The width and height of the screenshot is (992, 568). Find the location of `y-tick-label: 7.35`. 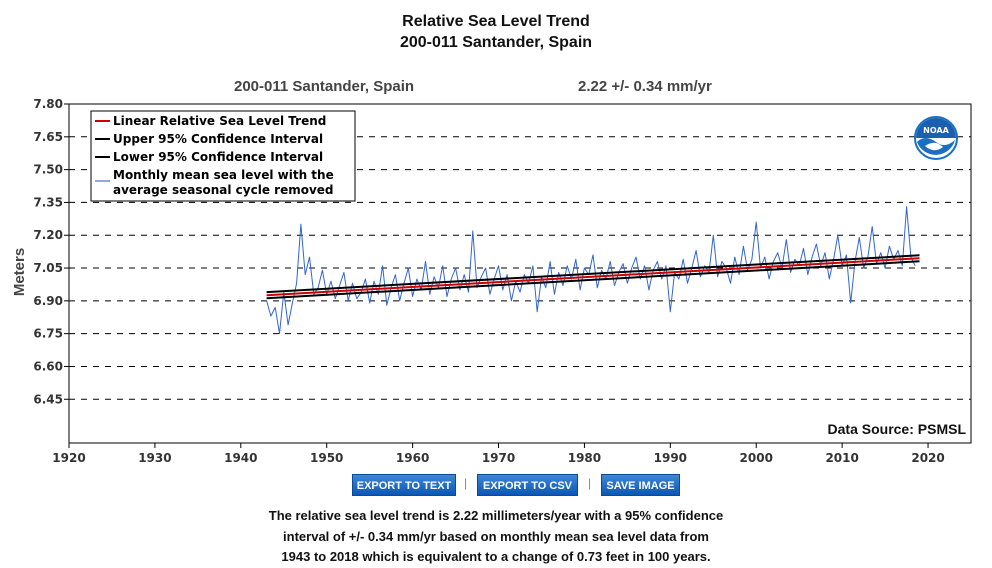

y-tick-label: 7.35 is located at coordinates (48, 202).